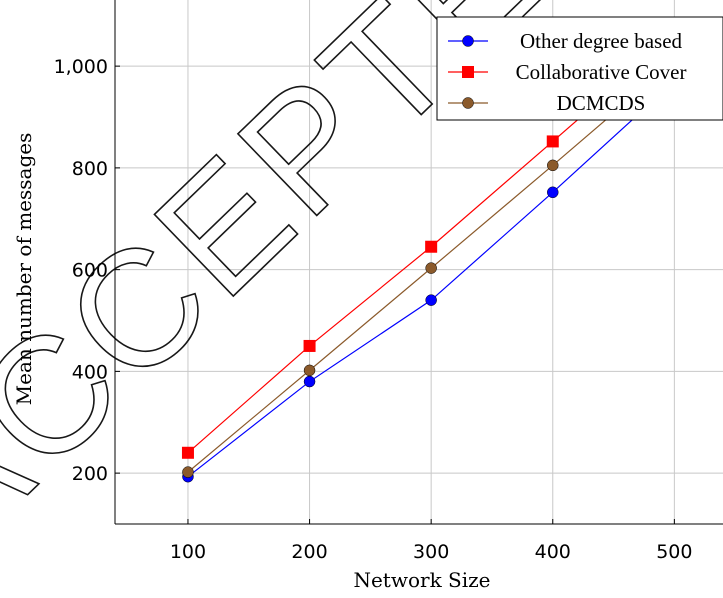 This screenshot has height=598, width=723. Describe the element at coordinates (601, 103) in the screenshot. I see `legend-label: DCMCDS` at that location.